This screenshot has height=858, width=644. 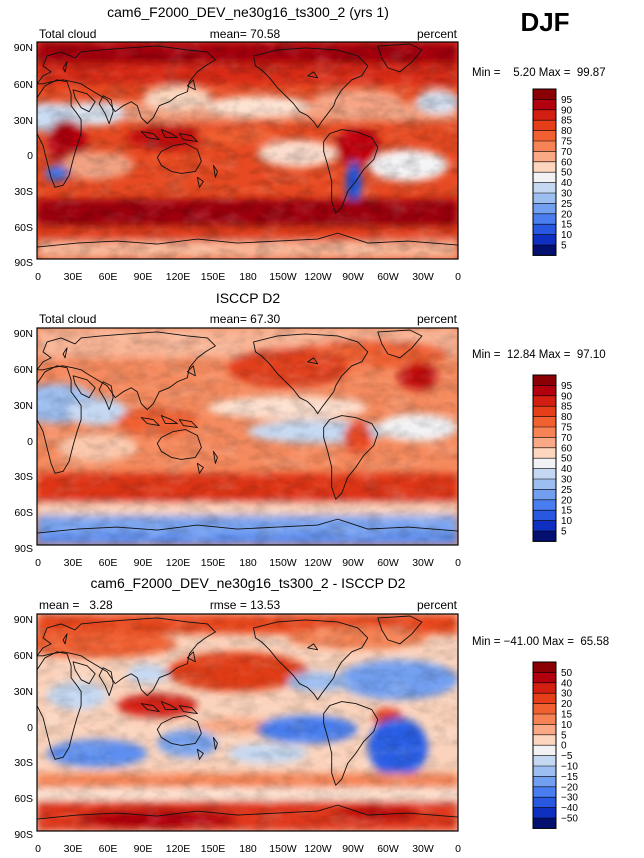 What do you see at coordinates (567, 428) in the screenshot?
I see `colorbar-level-label: 75` at bounding box center [567, 428].